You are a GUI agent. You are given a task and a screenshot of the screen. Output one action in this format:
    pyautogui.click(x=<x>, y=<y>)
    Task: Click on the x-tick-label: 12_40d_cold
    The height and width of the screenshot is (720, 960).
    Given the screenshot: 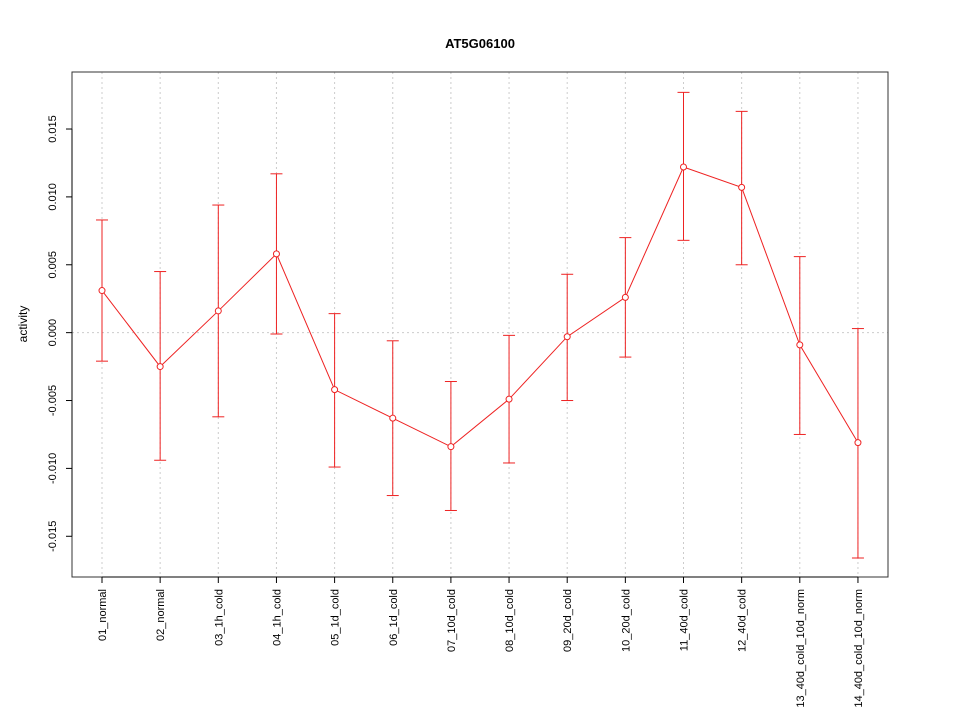 What is the action you would take?
    pyautogui.click(x=743, y=620)
    